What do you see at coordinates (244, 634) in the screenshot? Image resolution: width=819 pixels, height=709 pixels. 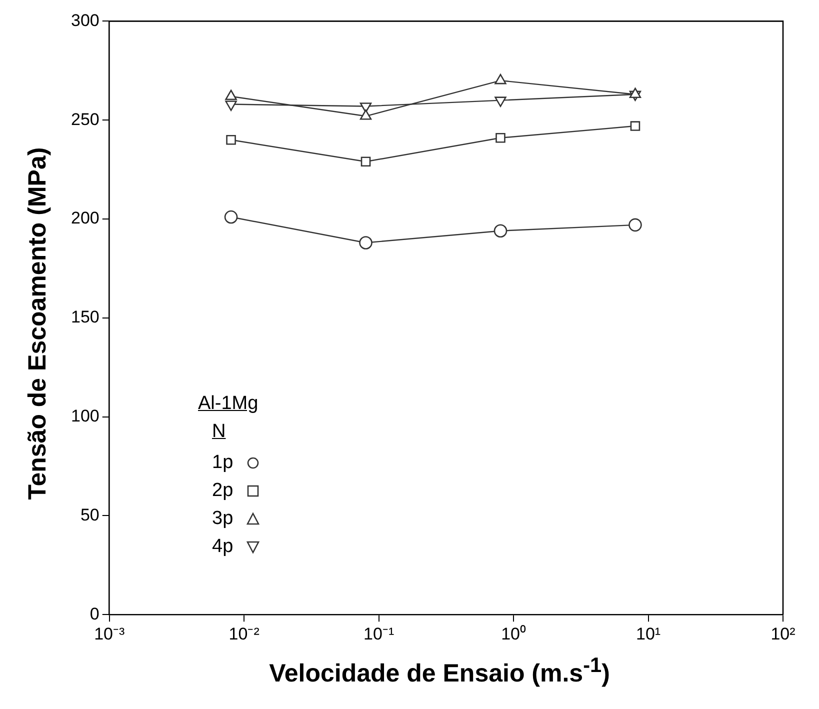 I see `x-tick-label: 10⁻²` at bounding box center [244, 634].